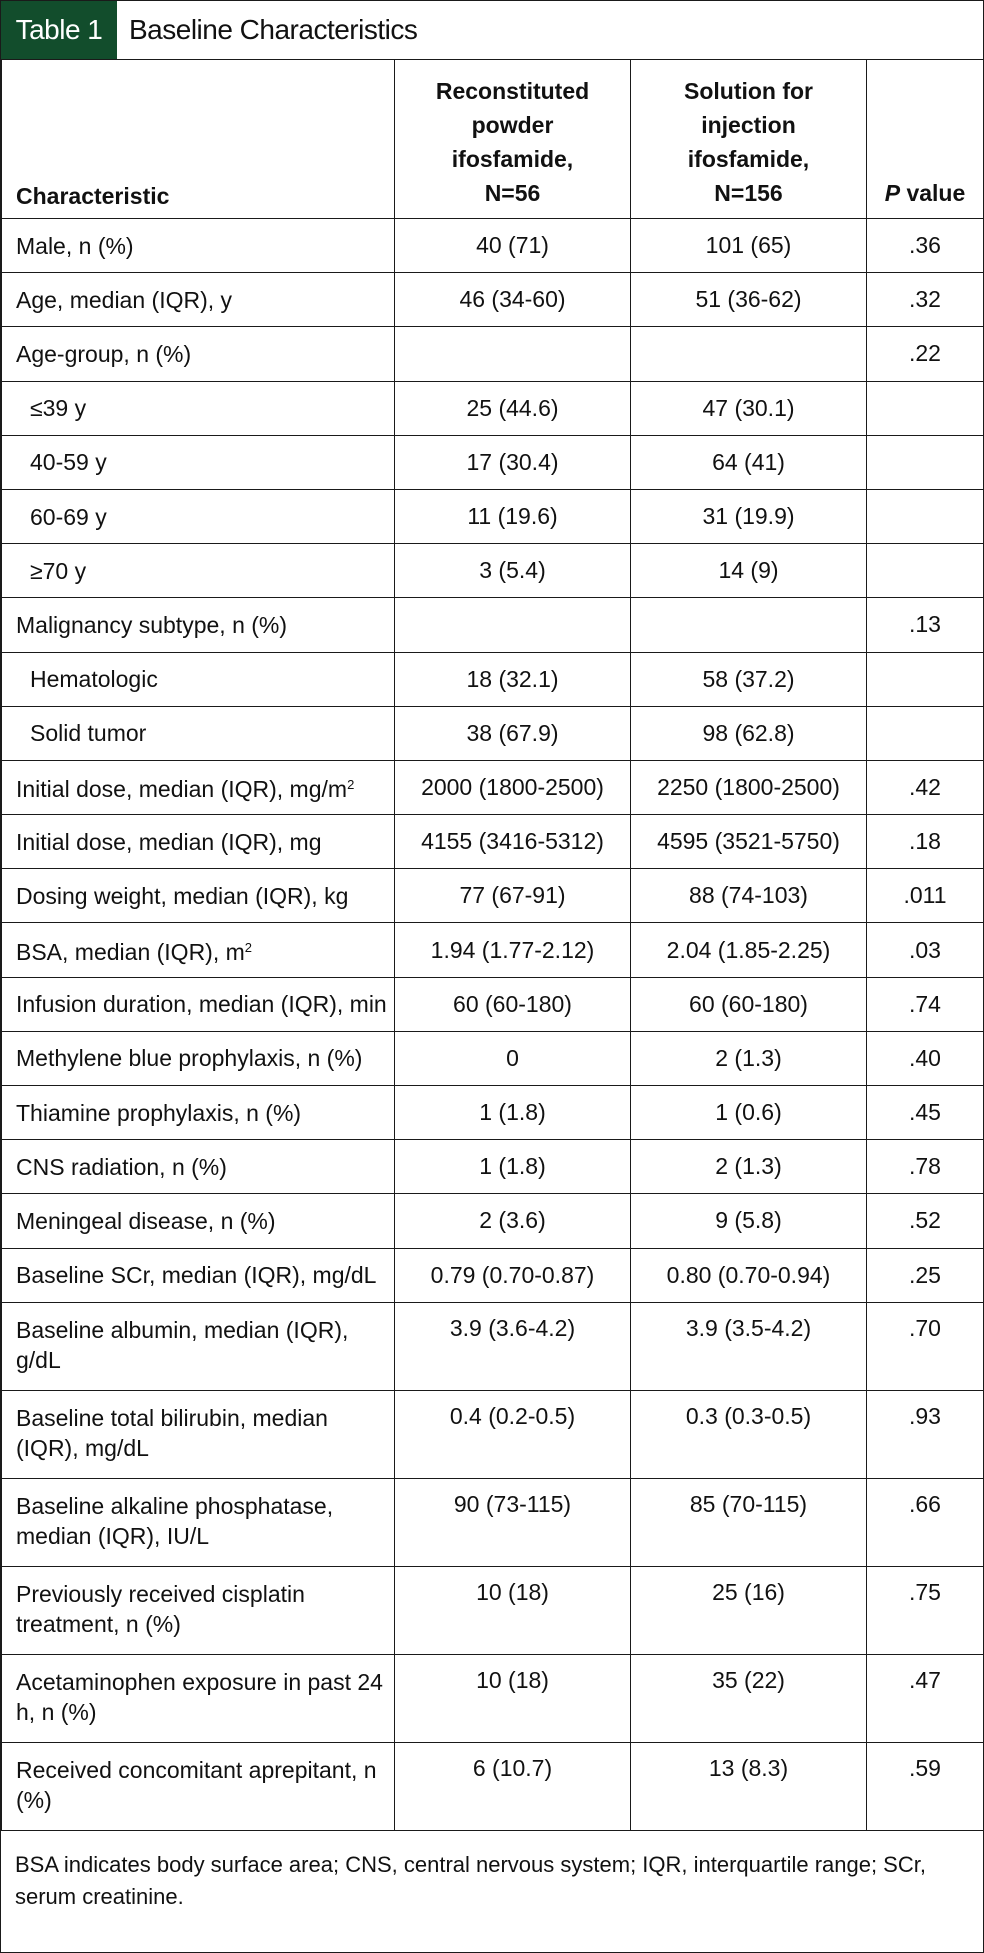 This screenshot has width=984, height=1953. What do you see at coordinates (748, 1522) in the screenshot?
I see `cell-solution: 85 (70-115)` at bounding box center [748, 1522].